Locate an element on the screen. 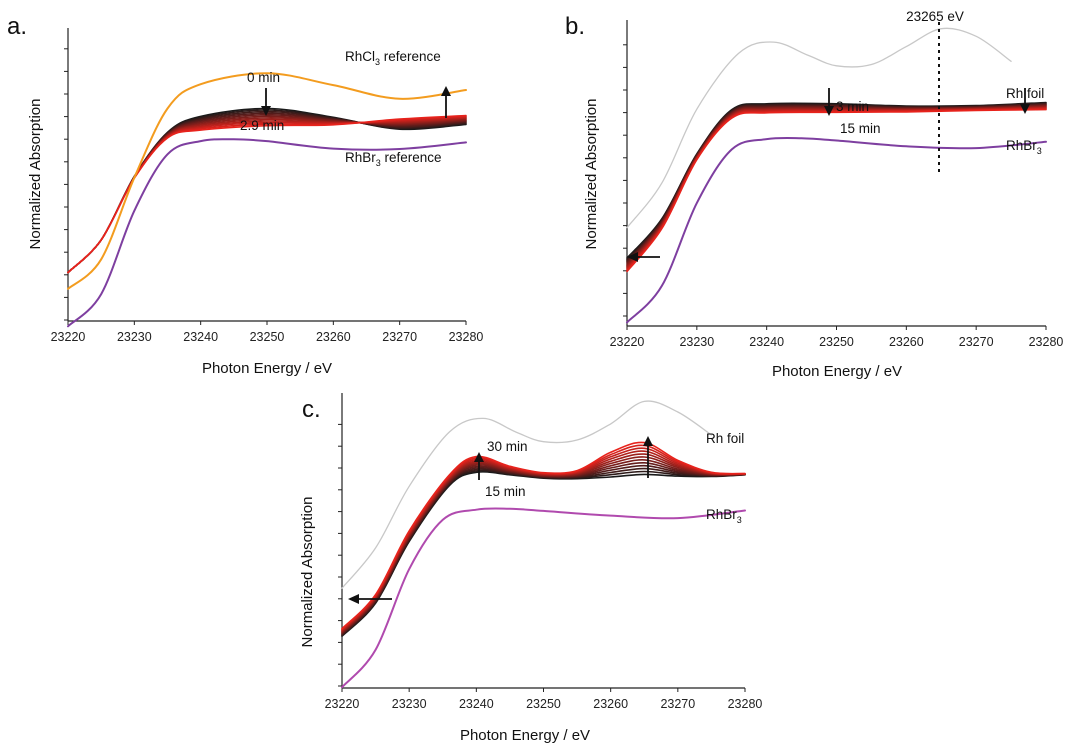 This screenshot has height=747, width=1067. rhbr3-b-label-main: RhBr is located at coordinates (1021, 145).